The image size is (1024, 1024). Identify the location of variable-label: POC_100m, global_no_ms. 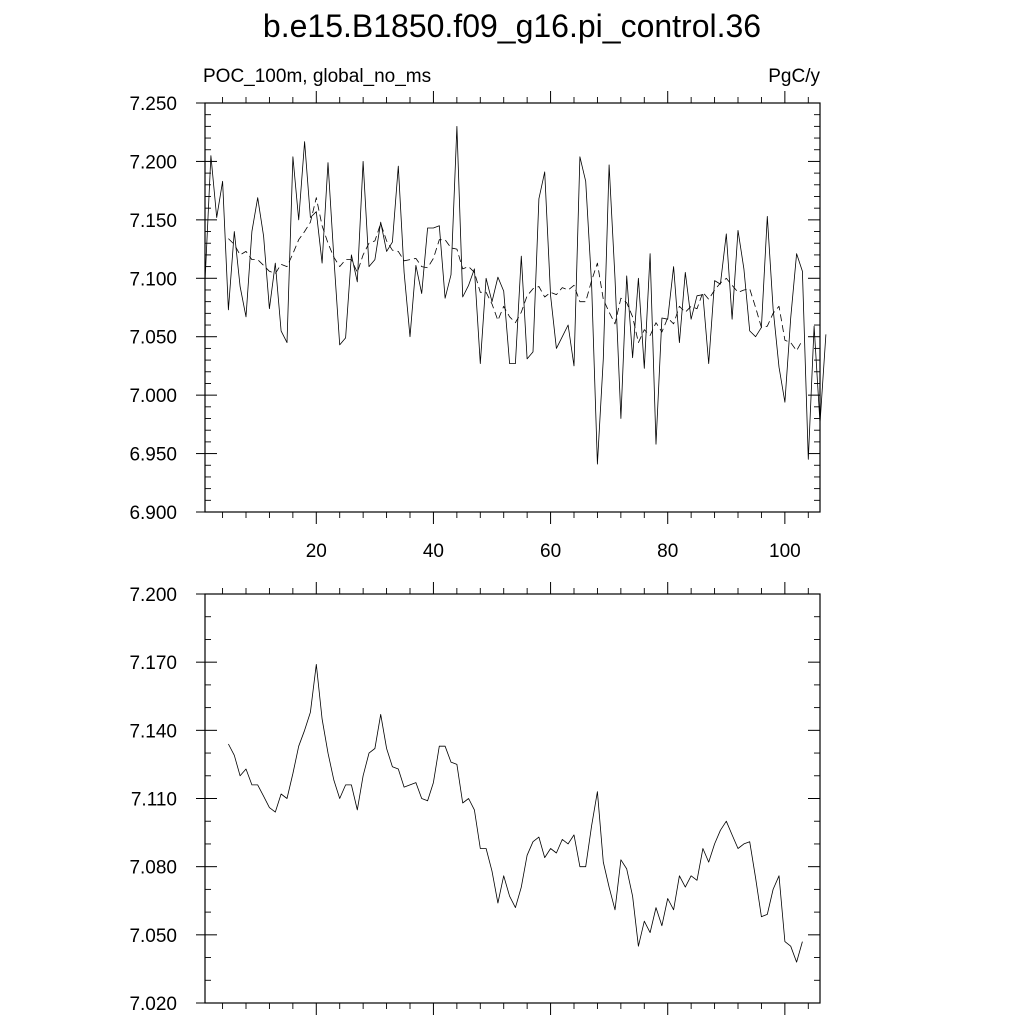
(317, 76).